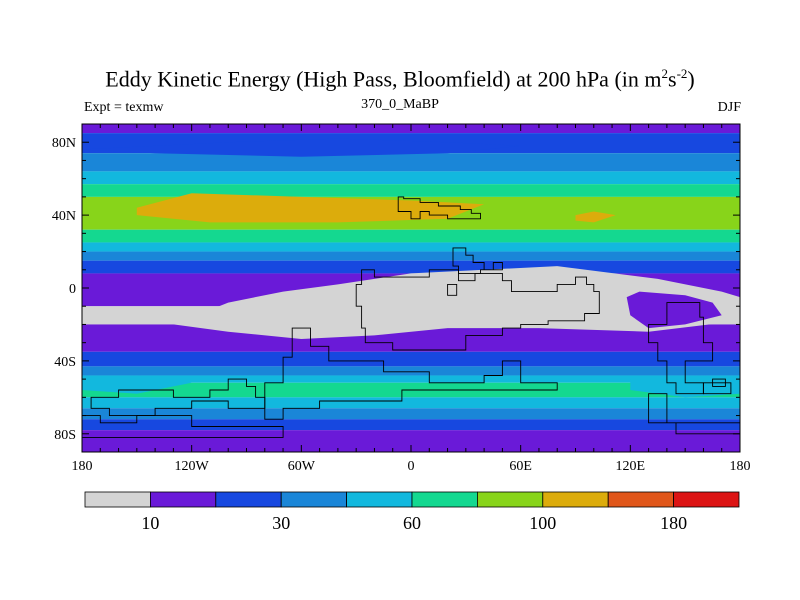 This screenshot has width=800, height=600. I want to click on colorbar-label: 60, so click(412, 523).